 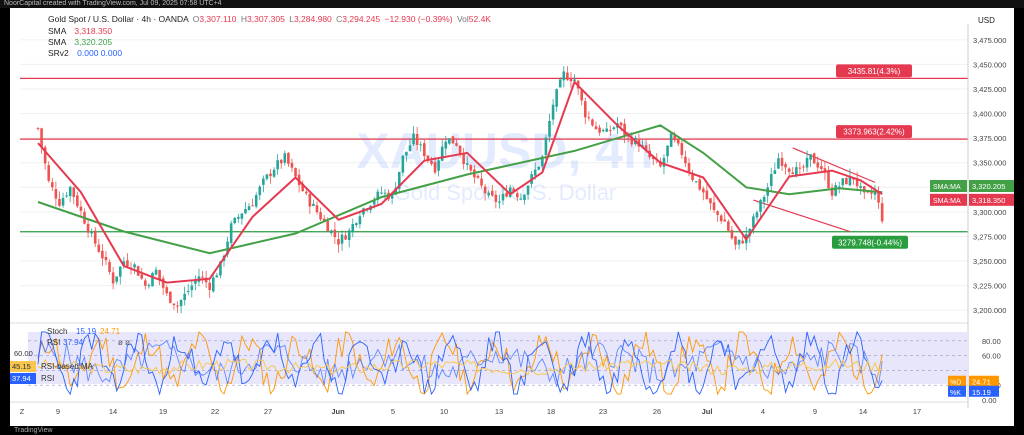 What do you see at coordinates (989, 89) in the screenshot?
I see `price-tick-label: 3,425.000` at bounding box center [989, 89].